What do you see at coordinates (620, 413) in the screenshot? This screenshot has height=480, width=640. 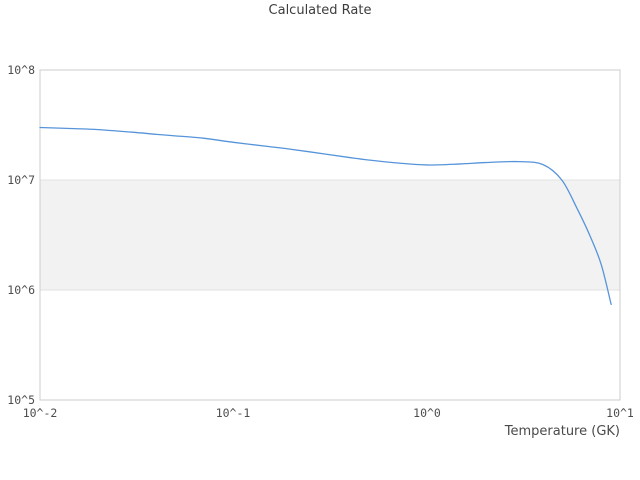 I see `x-tick-label-1e1: 10^1` at bounding box center [620, 413].